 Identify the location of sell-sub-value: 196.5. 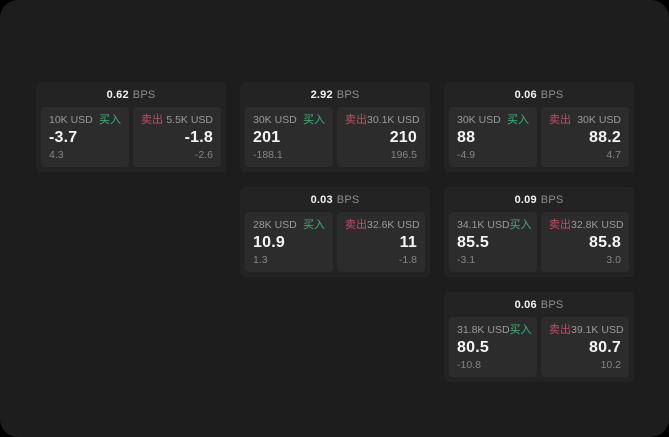
(403, 155).